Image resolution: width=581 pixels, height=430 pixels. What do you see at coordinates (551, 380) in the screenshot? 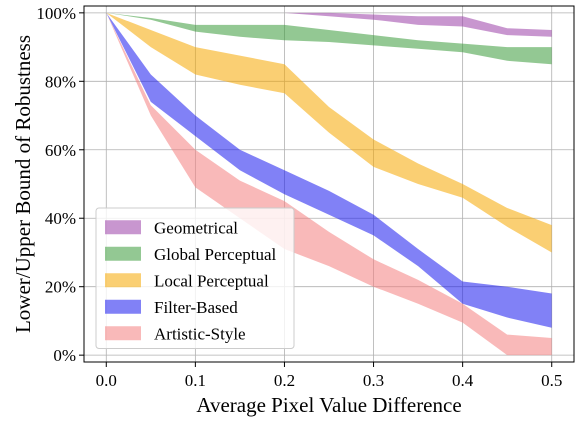
I see `x-tick-label: 0.5` at bounding box center [551, 380].